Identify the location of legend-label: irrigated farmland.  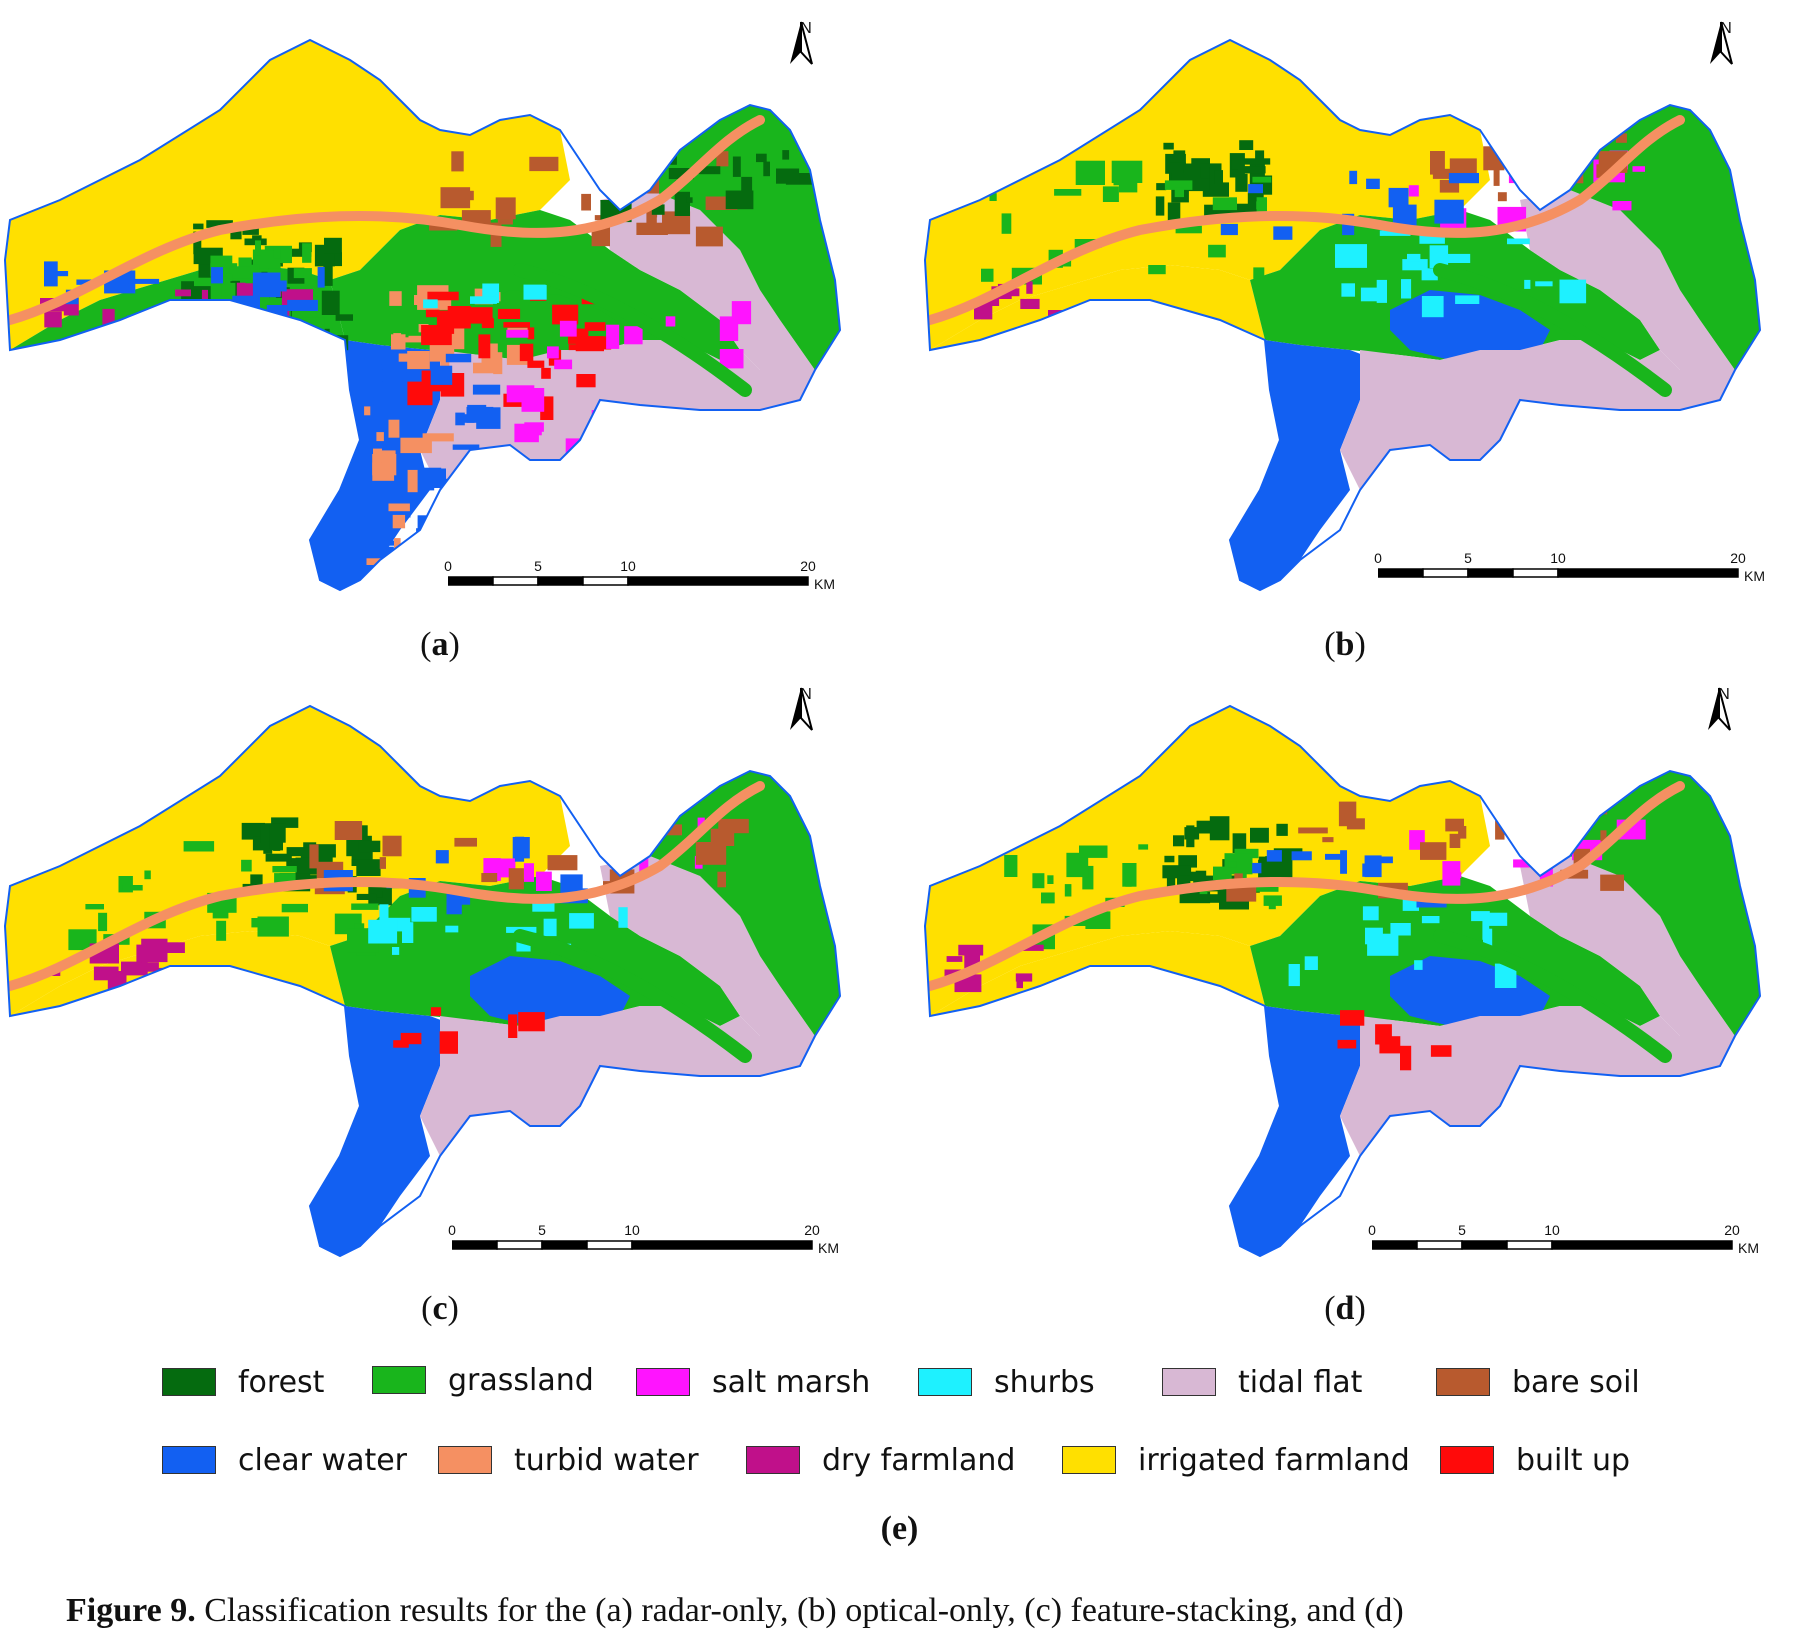
(1274, 1460).